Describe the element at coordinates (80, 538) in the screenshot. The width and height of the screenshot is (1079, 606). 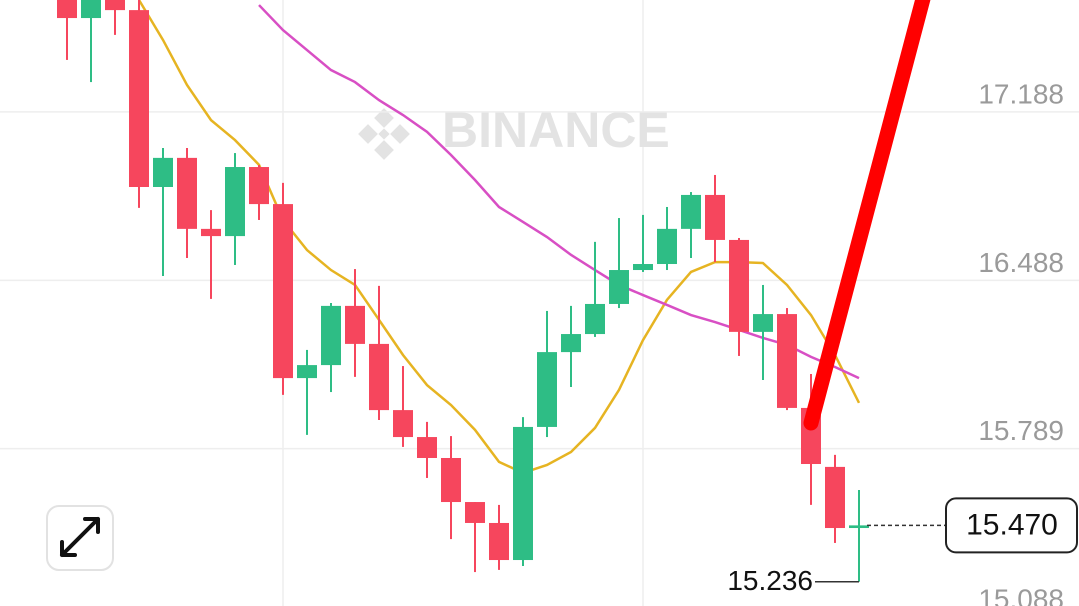
I see `expand-button` at that location.